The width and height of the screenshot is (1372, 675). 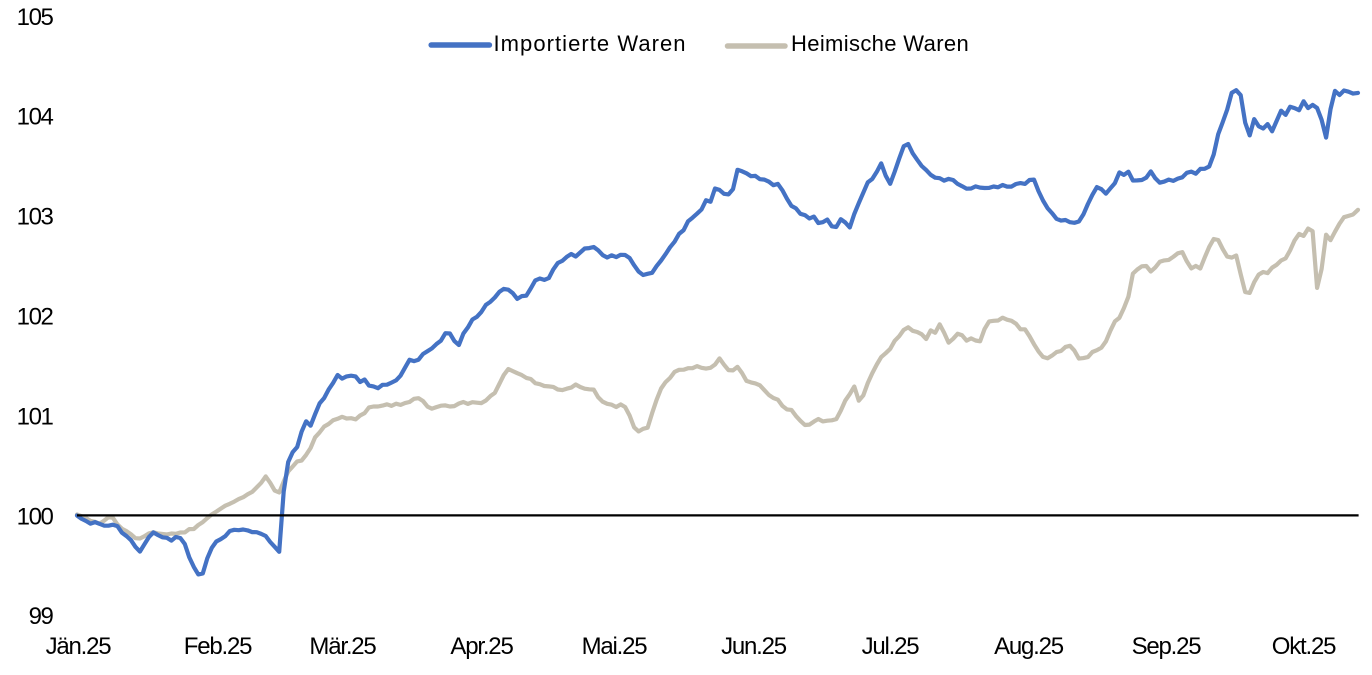 What do you see at coordinates (35, 317) in the screenshot?
I see `svg-text: 102` at bounding box center [35, 317].